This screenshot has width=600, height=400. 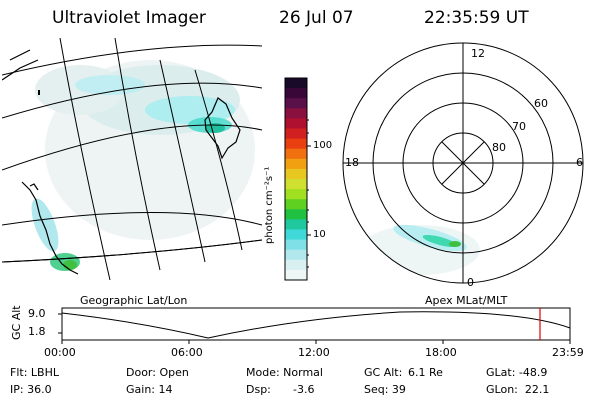 I want to click on apex-label: Apex MLat/MLT, so click(x=466, y=300).